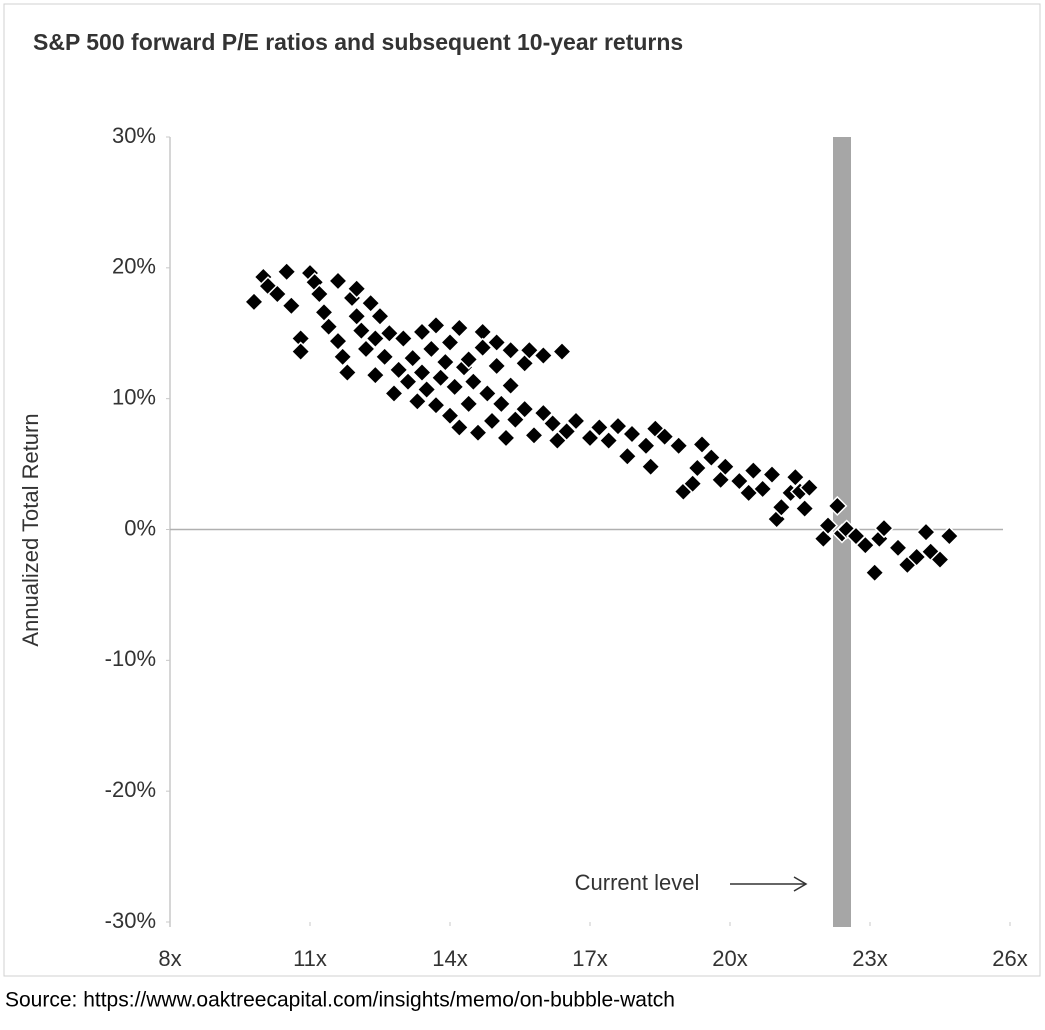 The image size is (1045, 1030). Describe the element at coordinates (869, 958) in the screenshot. I see `x-tick-label: 23x` at that location.